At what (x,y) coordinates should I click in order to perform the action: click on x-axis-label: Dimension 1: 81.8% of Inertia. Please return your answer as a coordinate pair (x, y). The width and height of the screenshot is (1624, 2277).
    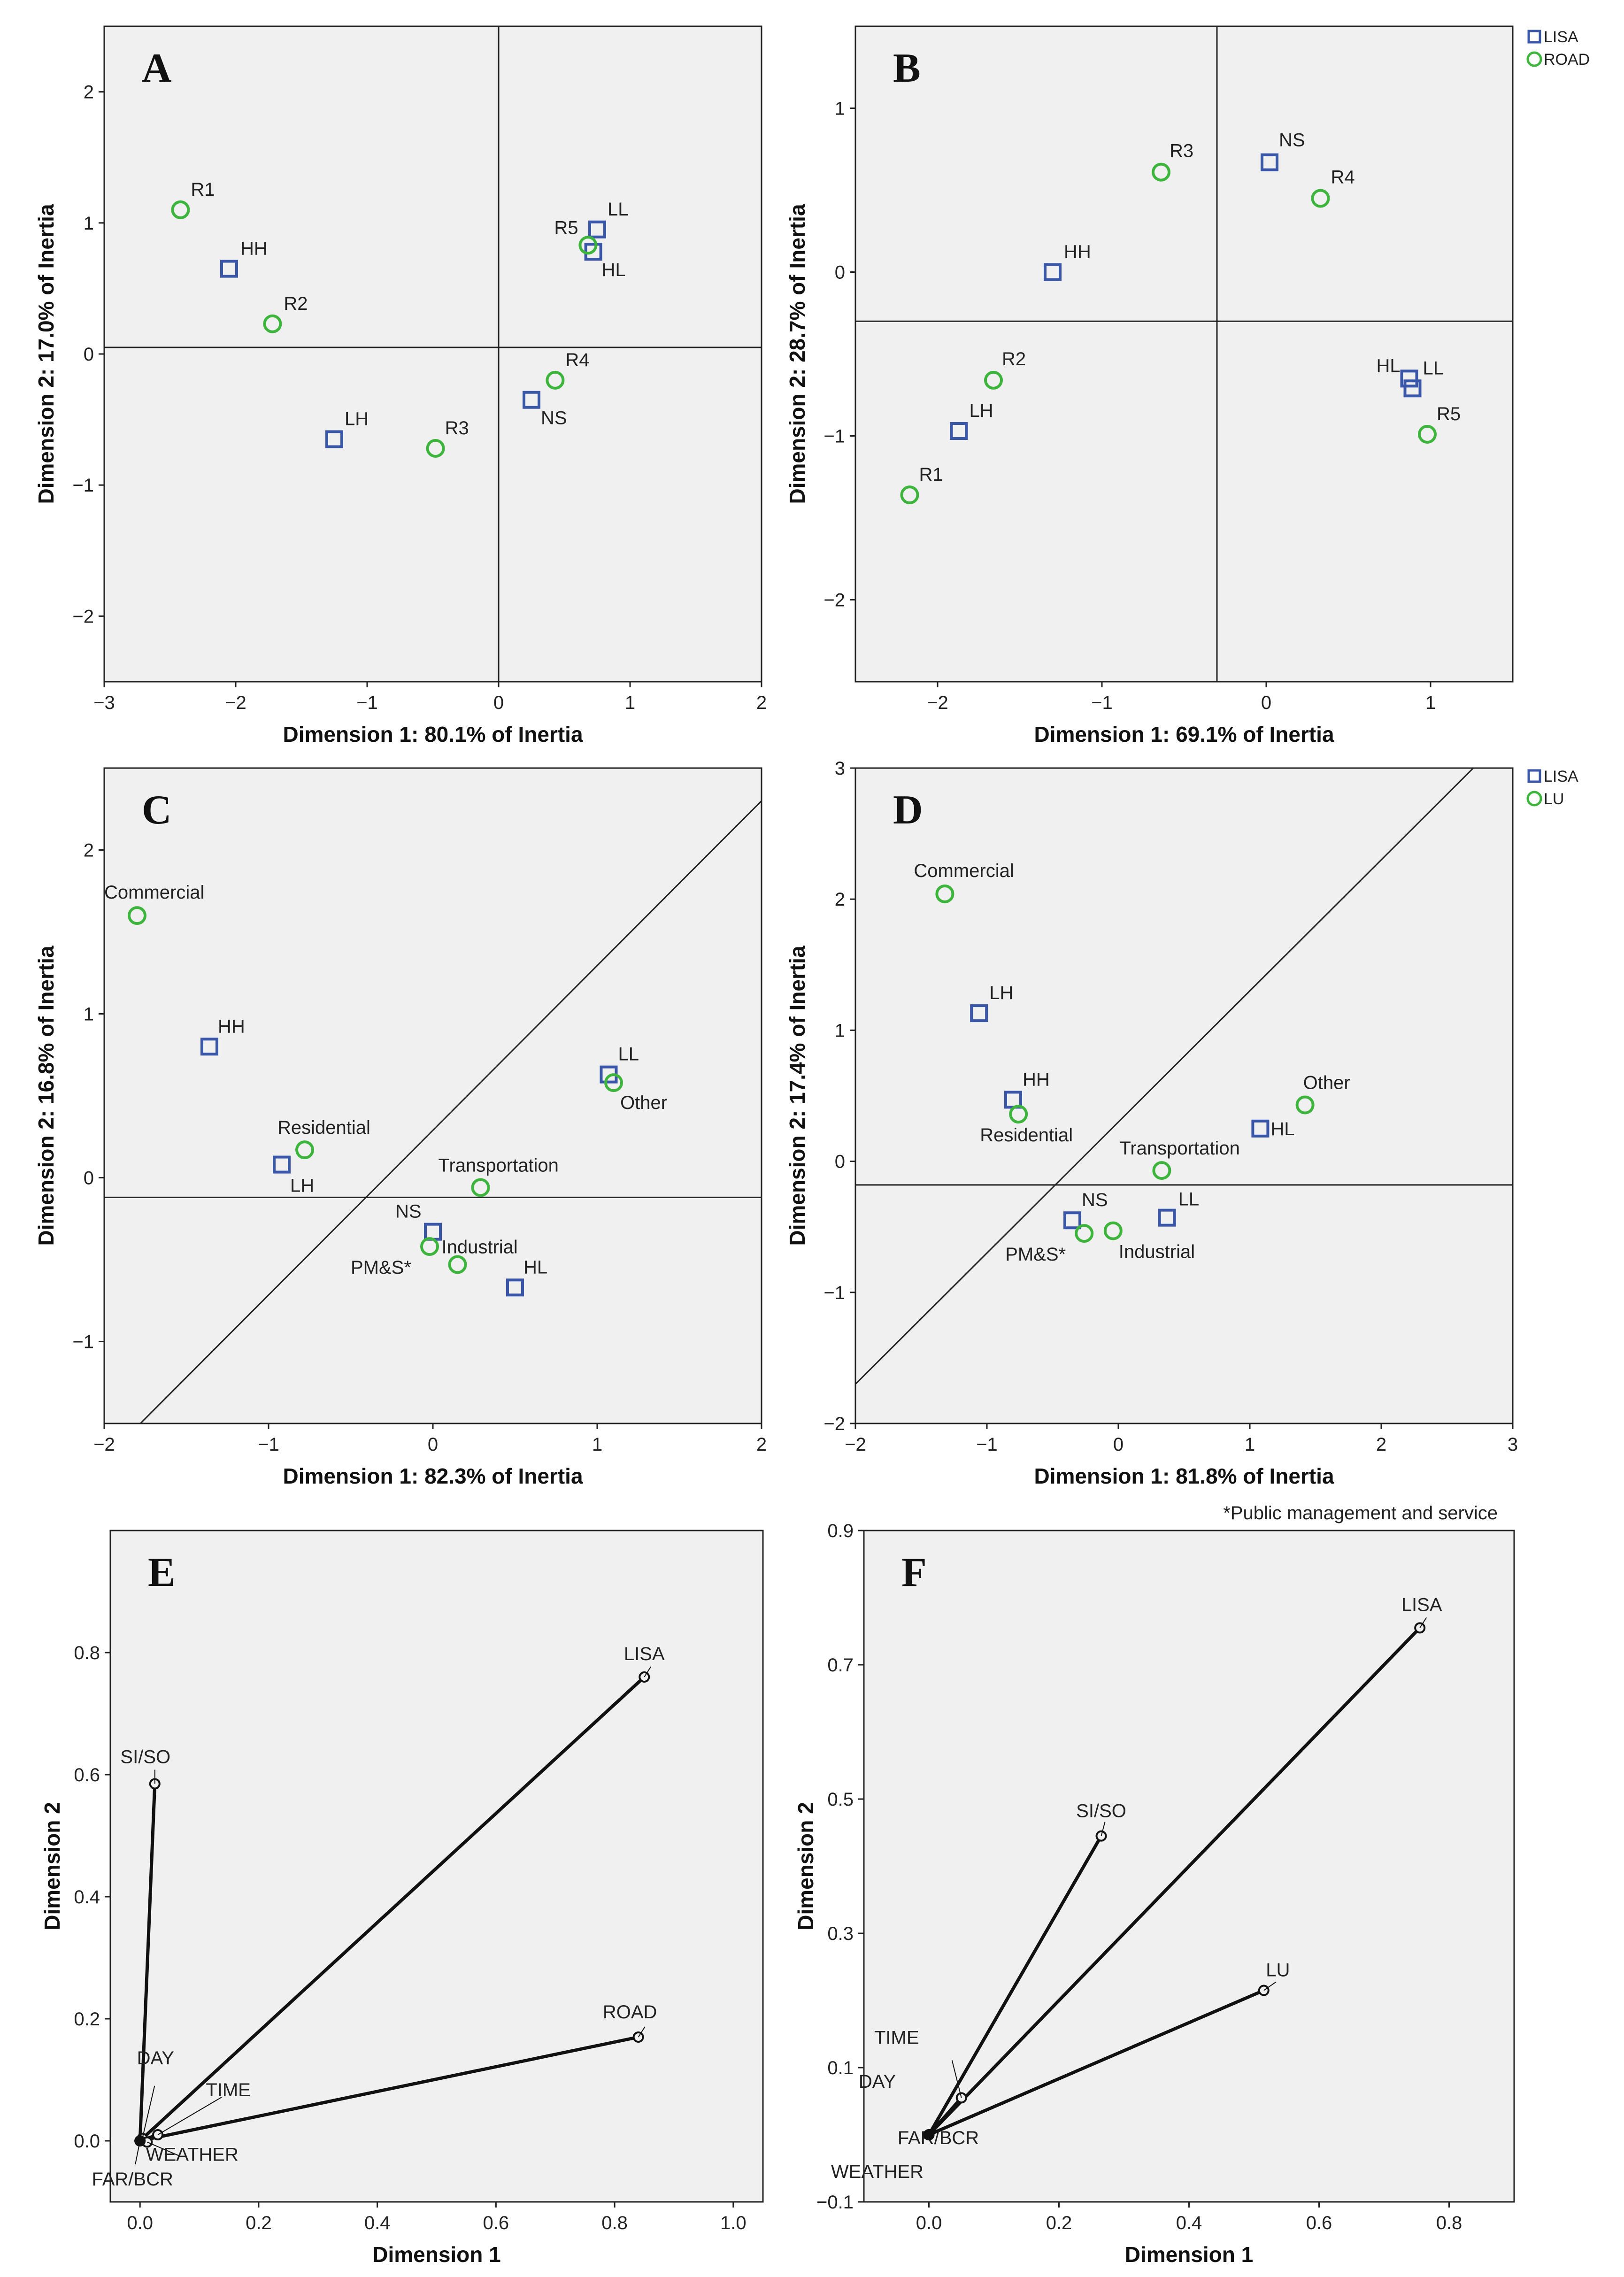
    Looking at the image, I should click on (1184, 1476).